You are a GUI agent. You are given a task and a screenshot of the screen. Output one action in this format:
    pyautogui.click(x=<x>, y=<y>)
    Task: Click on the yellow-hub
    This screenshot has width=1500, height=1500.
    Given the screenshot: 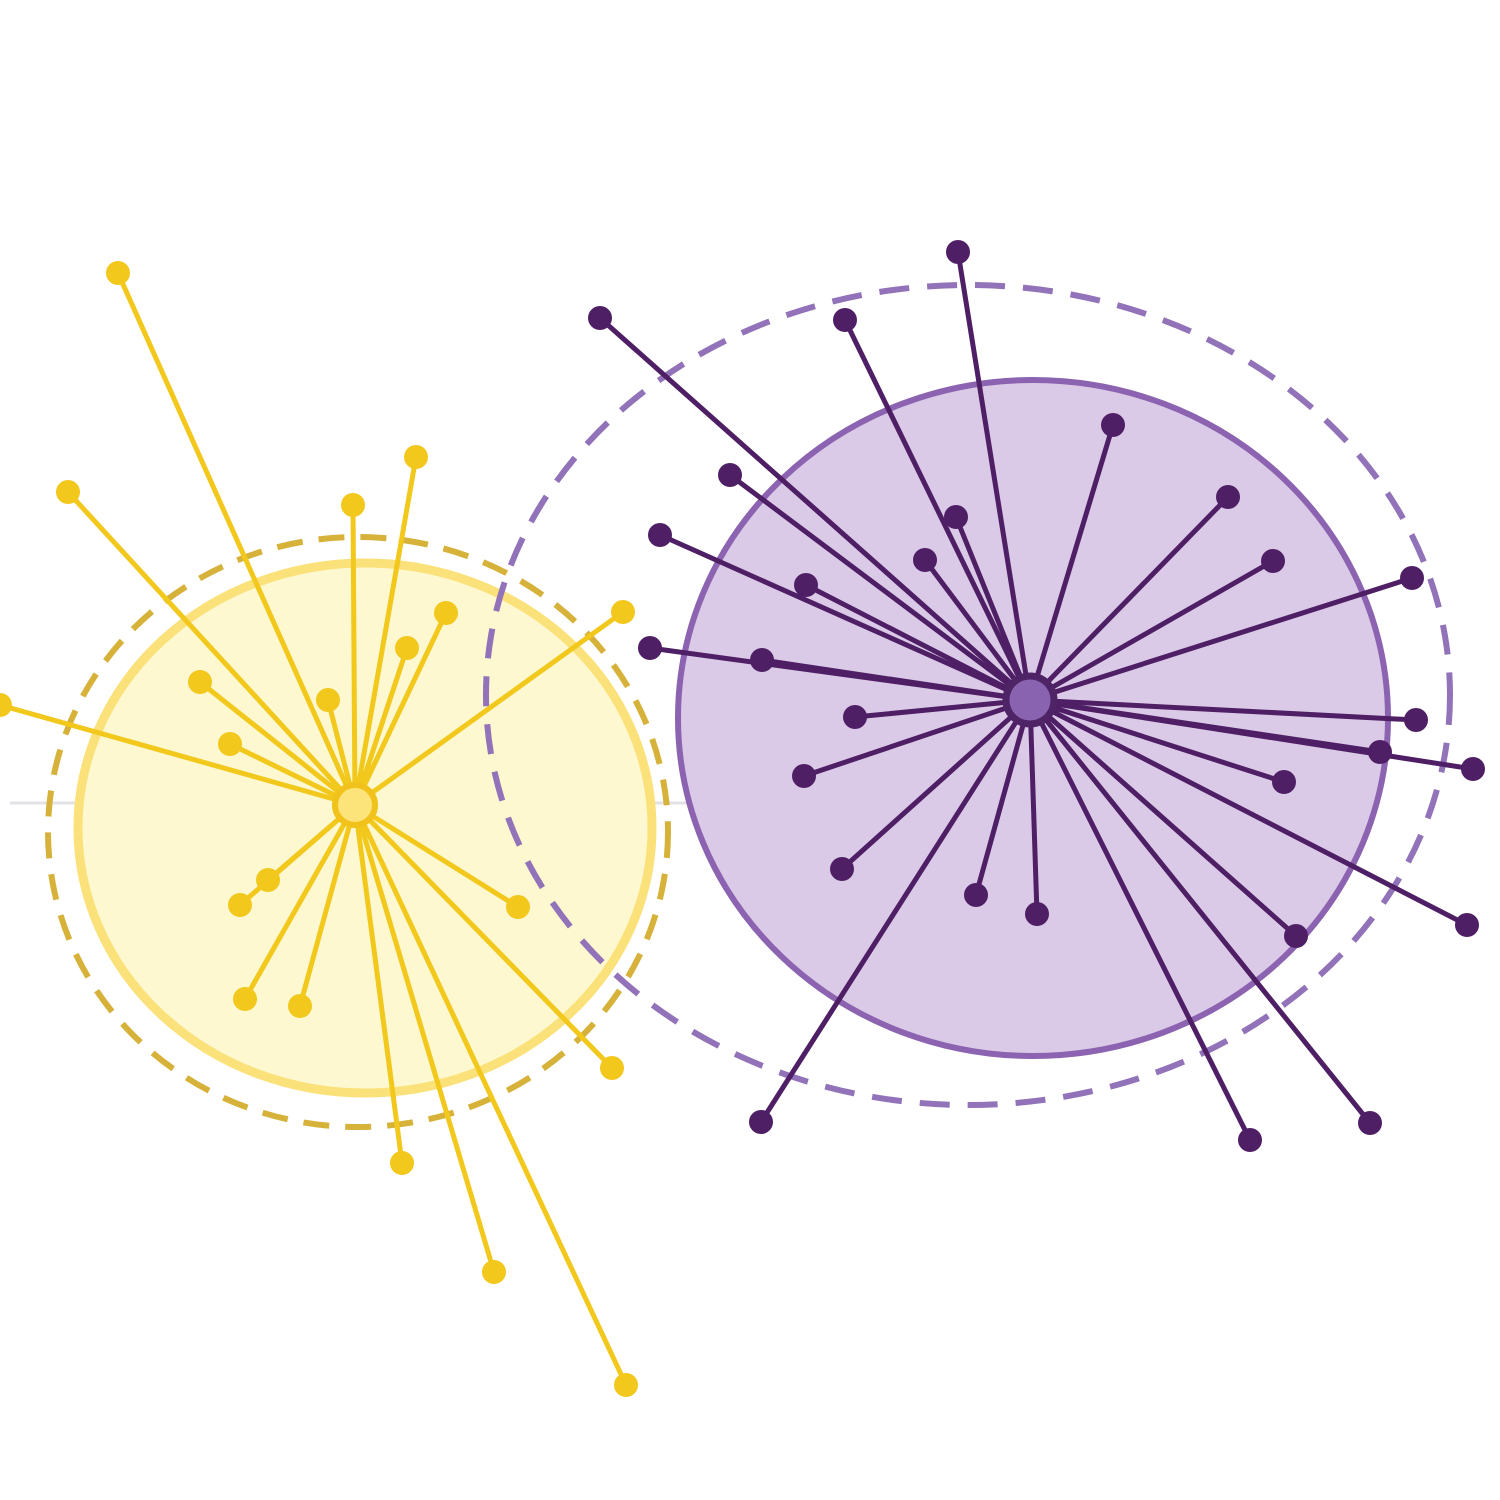 What is the action you would take?
    pyautogui.click(x=355, y=805)
    